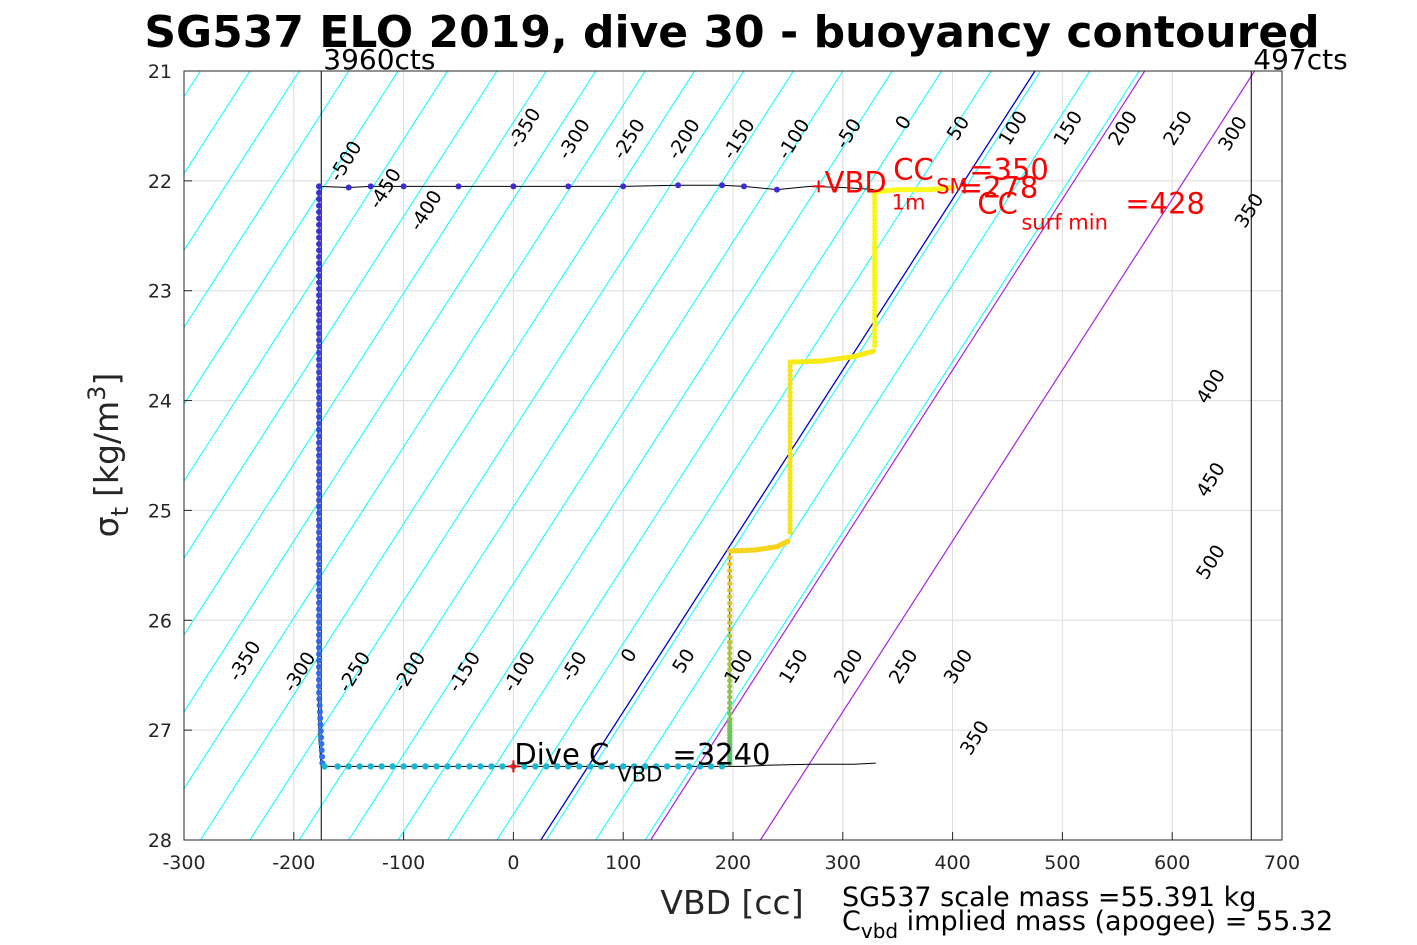 This screenshot has width=1417, height=945. I want to click on x-tick-label: 500, so click(1062, 863).